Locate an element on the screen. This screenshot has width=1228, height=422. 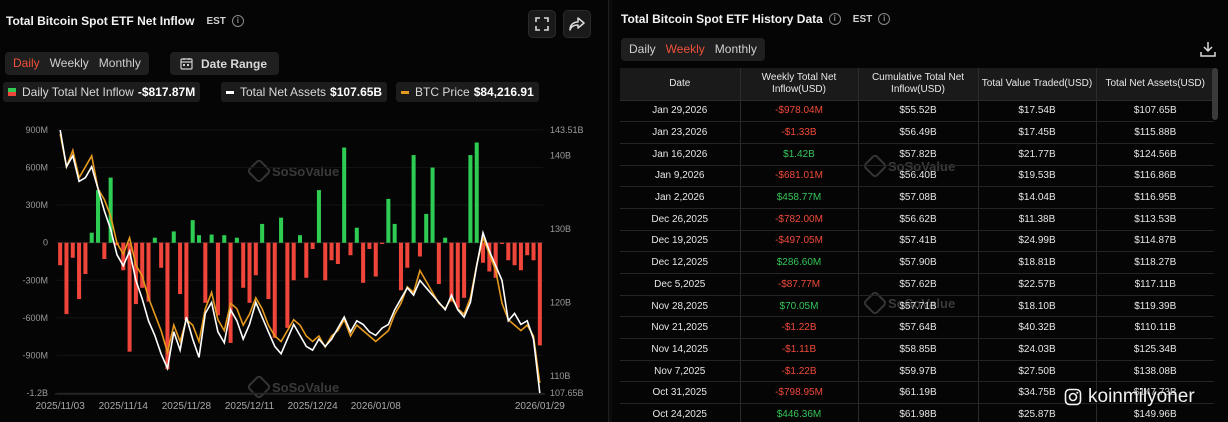
cell-date: Jan 9,2026 is located at coordinates (680, 176).